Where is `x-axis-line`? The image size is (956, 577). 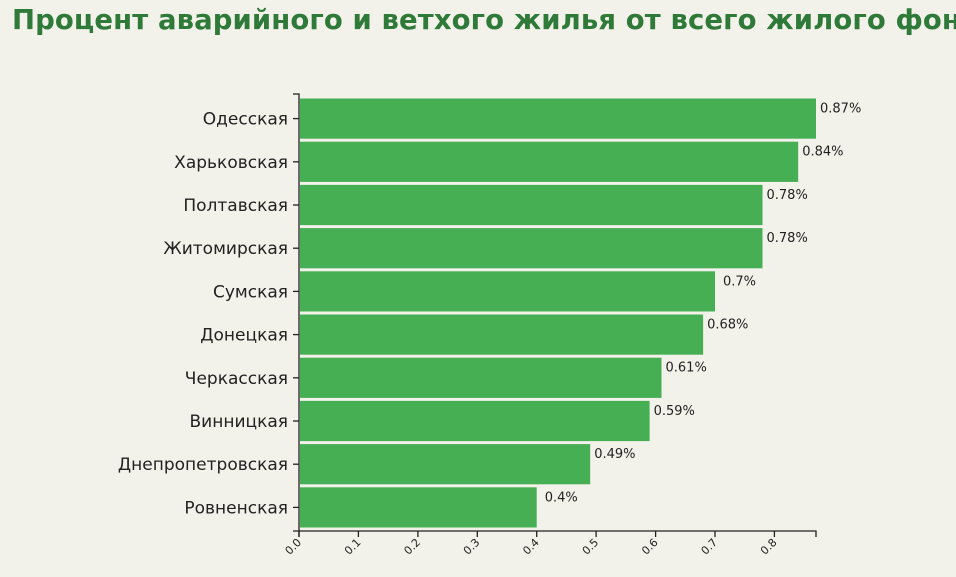 x-axis-line is located at coordinates (557, 533).